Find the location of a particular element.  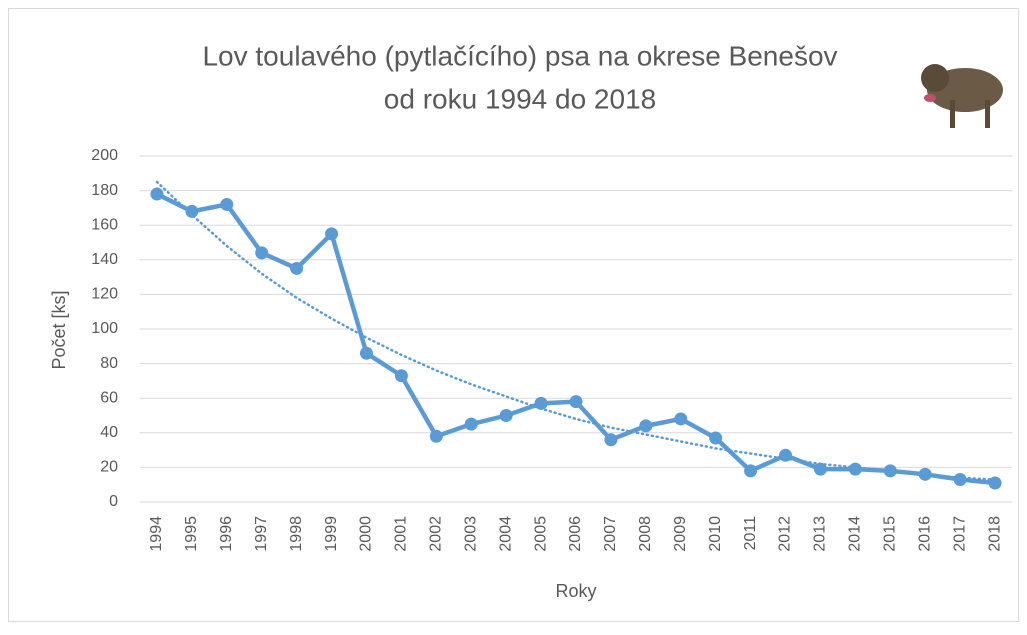

y-axis-label: Počet [ks] is located at coordinates (59, 329).